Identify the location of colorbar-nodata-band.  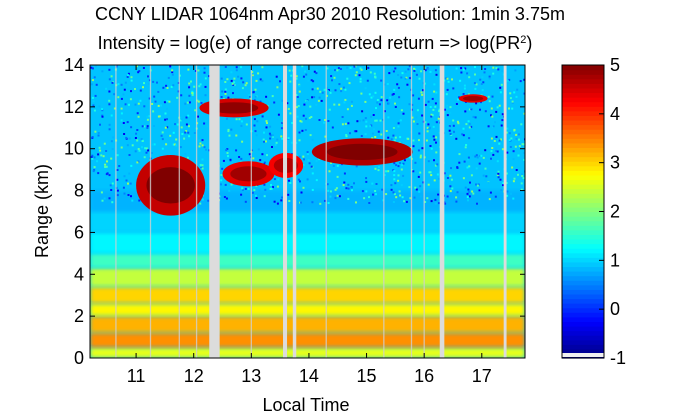
(583, 355).